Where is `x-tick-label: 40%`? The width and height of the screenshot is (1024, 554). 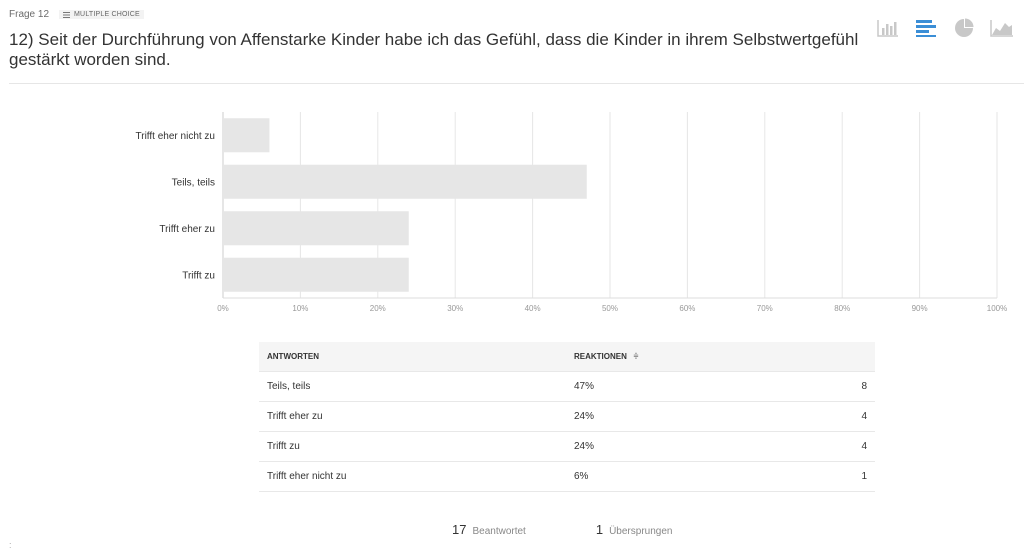
x-tick-label: 40% is located at coordinates (533, 308).